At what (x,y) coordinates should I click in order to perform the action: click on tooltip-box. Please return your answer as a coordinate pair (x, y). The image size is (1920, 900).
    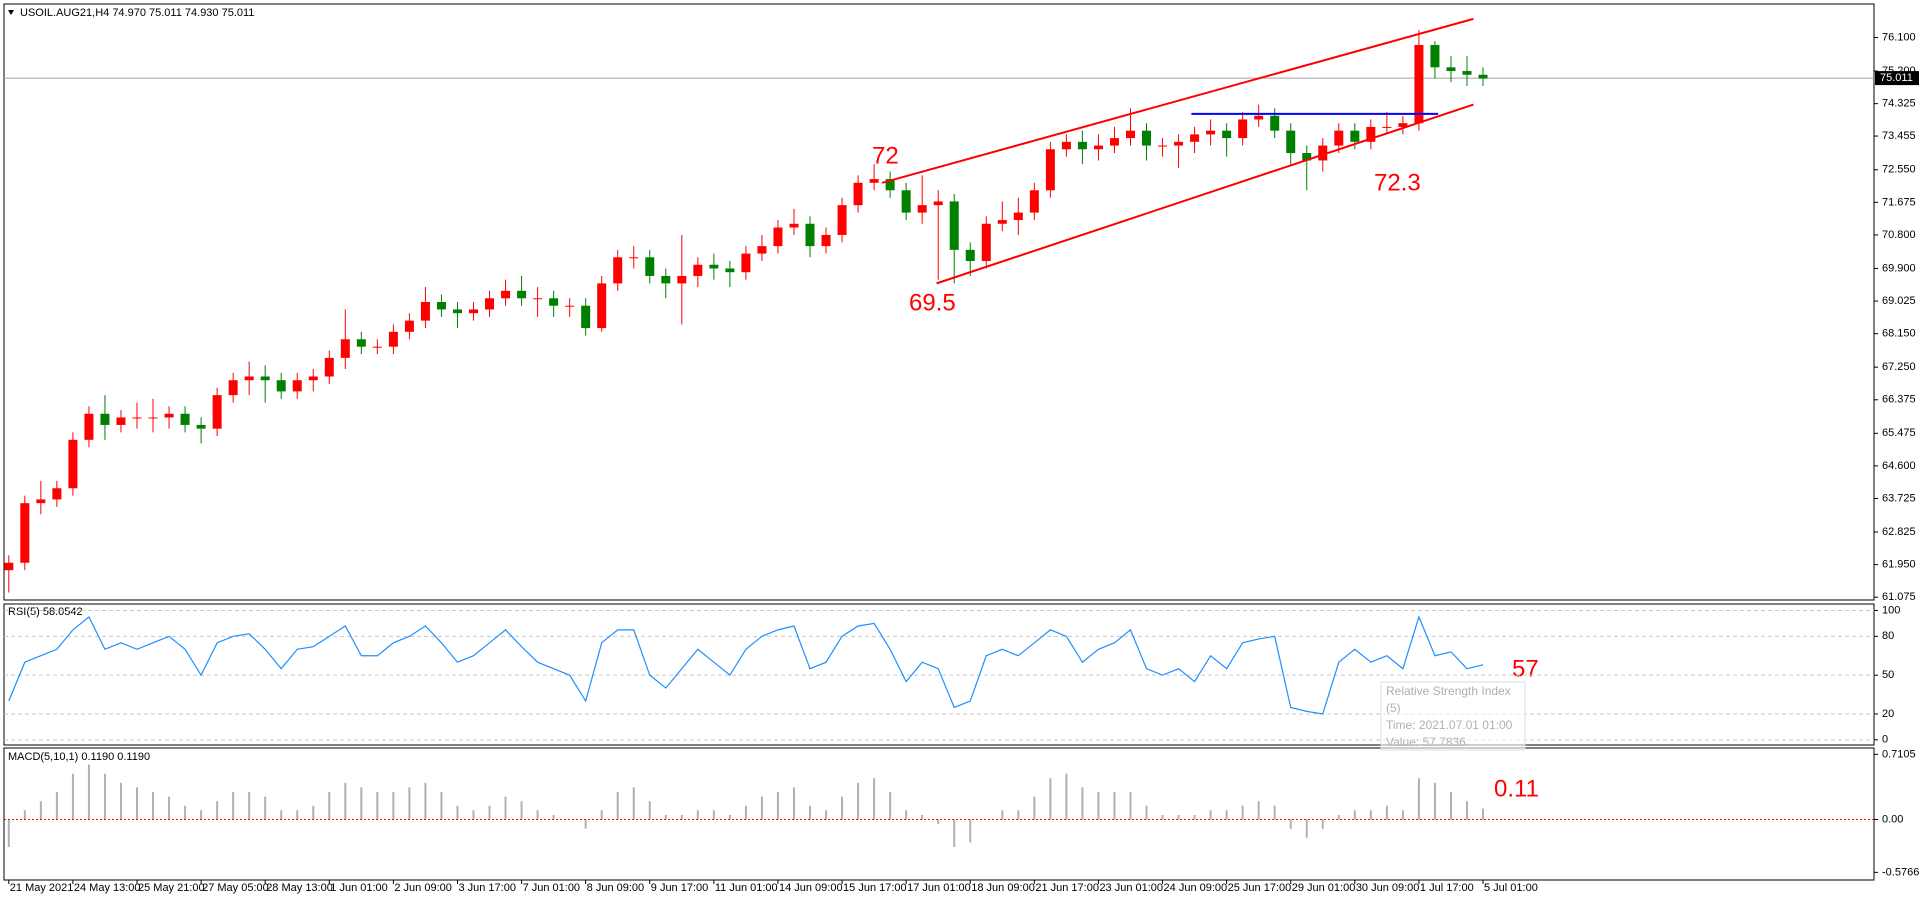
    Looking at the image, I should click on (1453, 716).